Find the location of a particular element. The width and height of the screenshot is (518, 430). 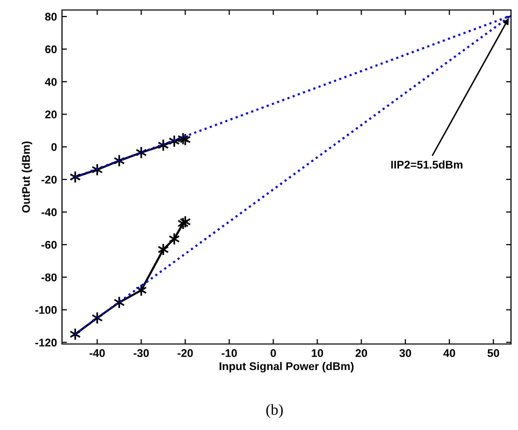

x-tick-label: 20 is located at coordinates (362, 353).